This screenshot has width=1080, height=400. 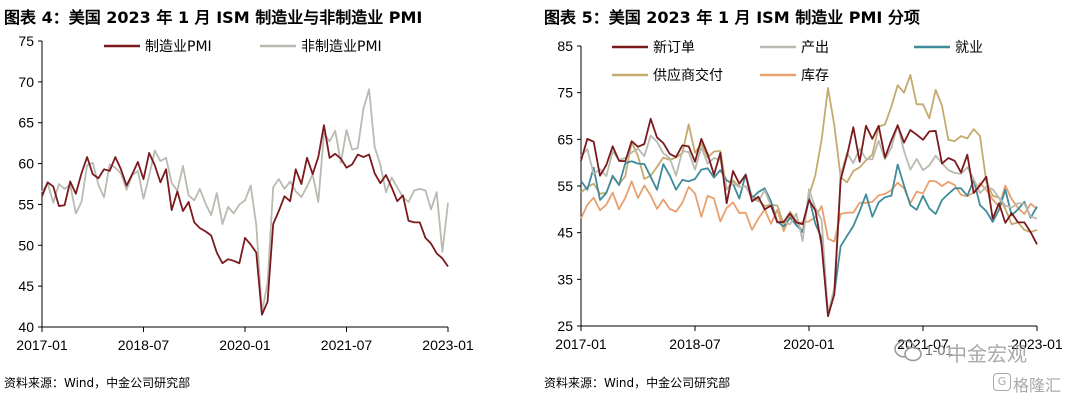 What do you see at coordinates (969, 48) in the screenshot?
I see `legend-label: 就业` at bounding box center [969, 48].